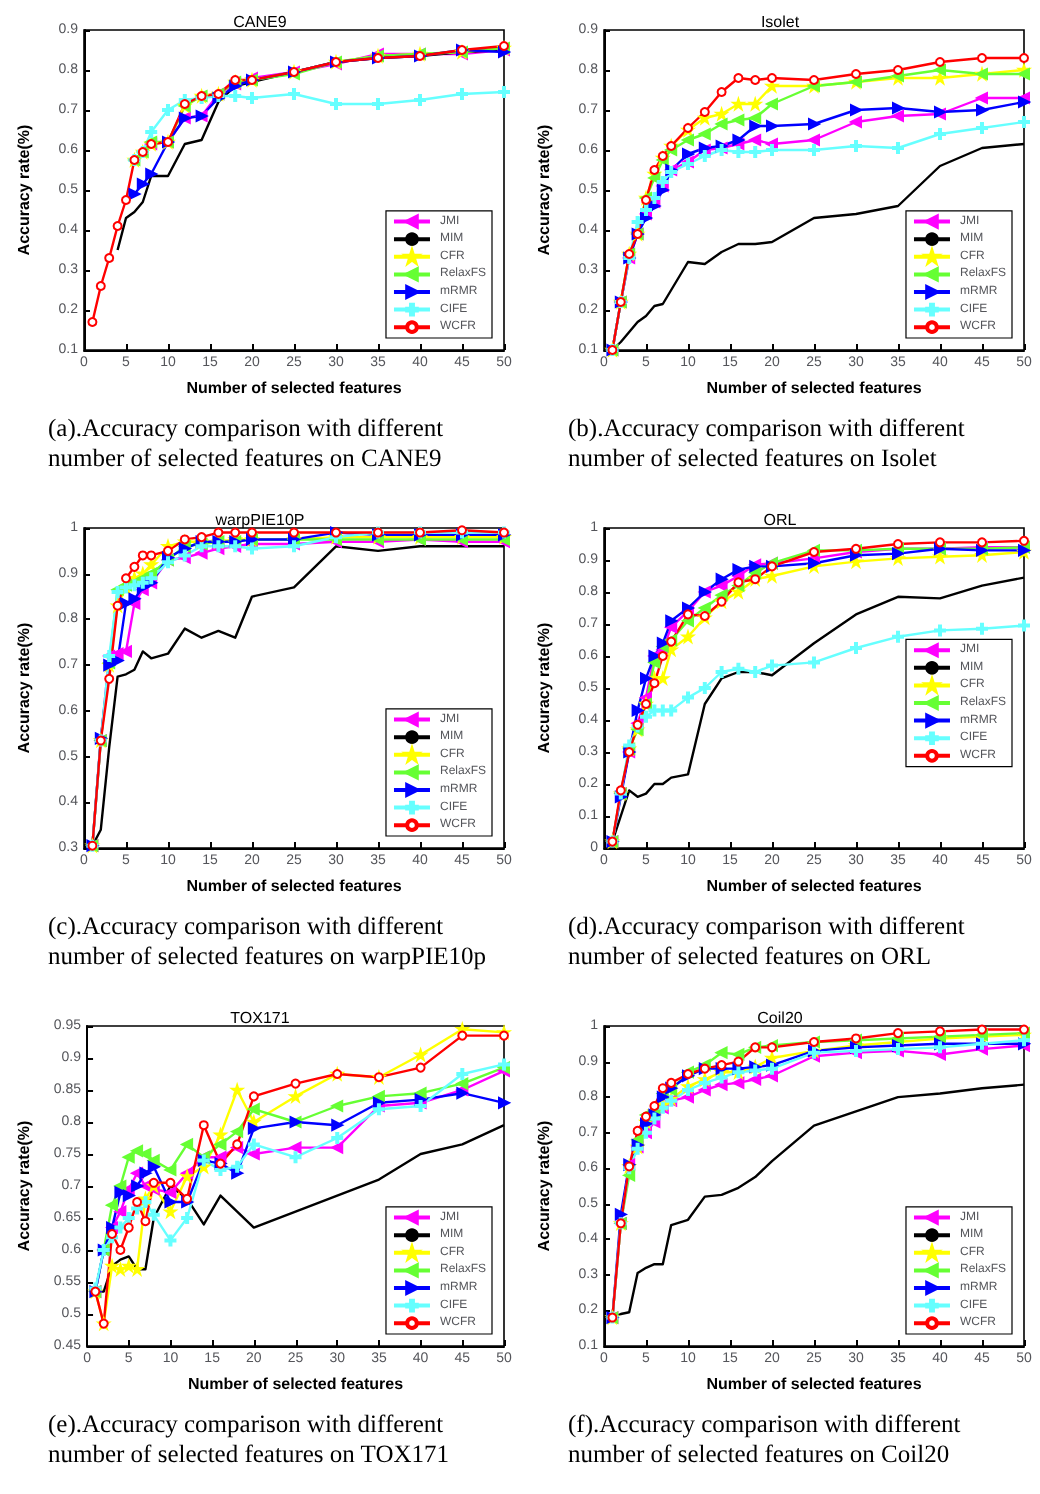 This screenshot has width=1040, height=1494. What do you see at coordinates (780, 1018) in the screenshot?
I see `chart-title: Coil20` at bounding box center [780, 1018].